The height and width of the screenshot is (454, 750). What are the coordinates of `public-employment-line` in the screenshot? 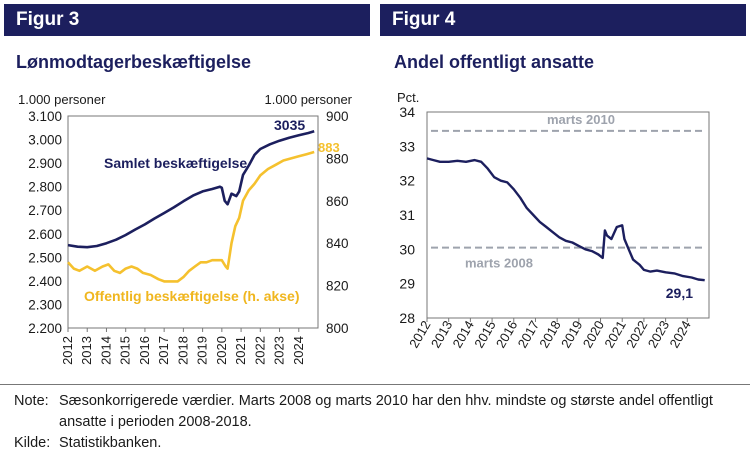 It's located at (191, 216).